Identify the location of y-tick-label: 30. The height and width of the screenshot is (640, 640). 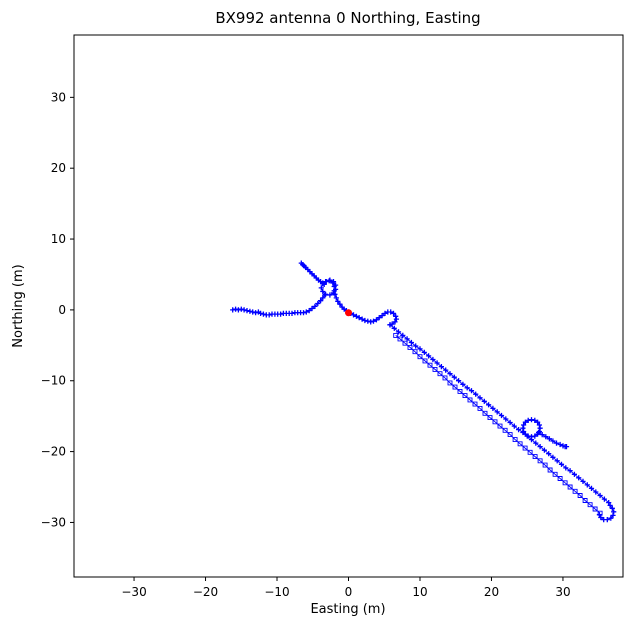
(58, 97).